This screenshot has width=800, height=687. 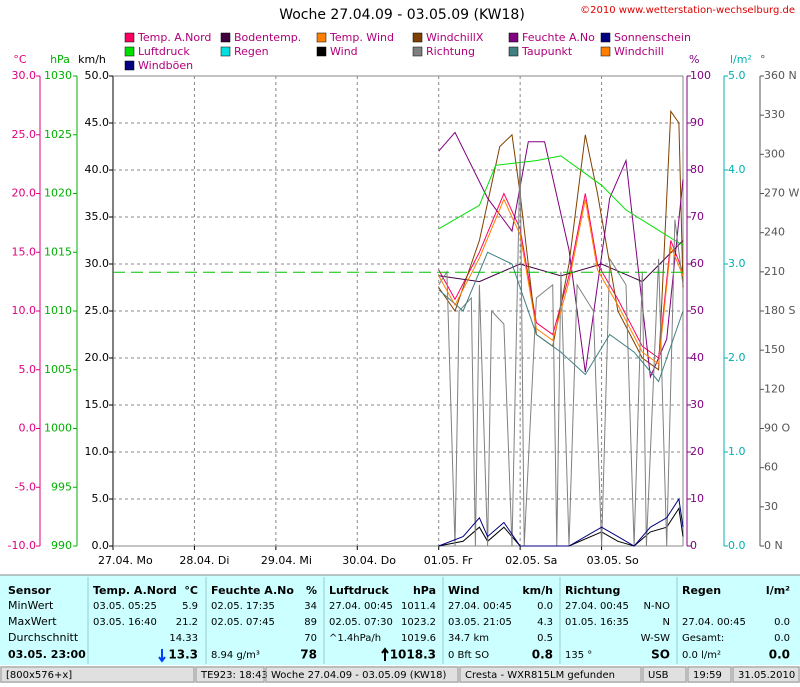 What do you see at coordinates (774, 349) in the screenshot?
I see `y-tick-label: 150` at bounding box center [774, 349].